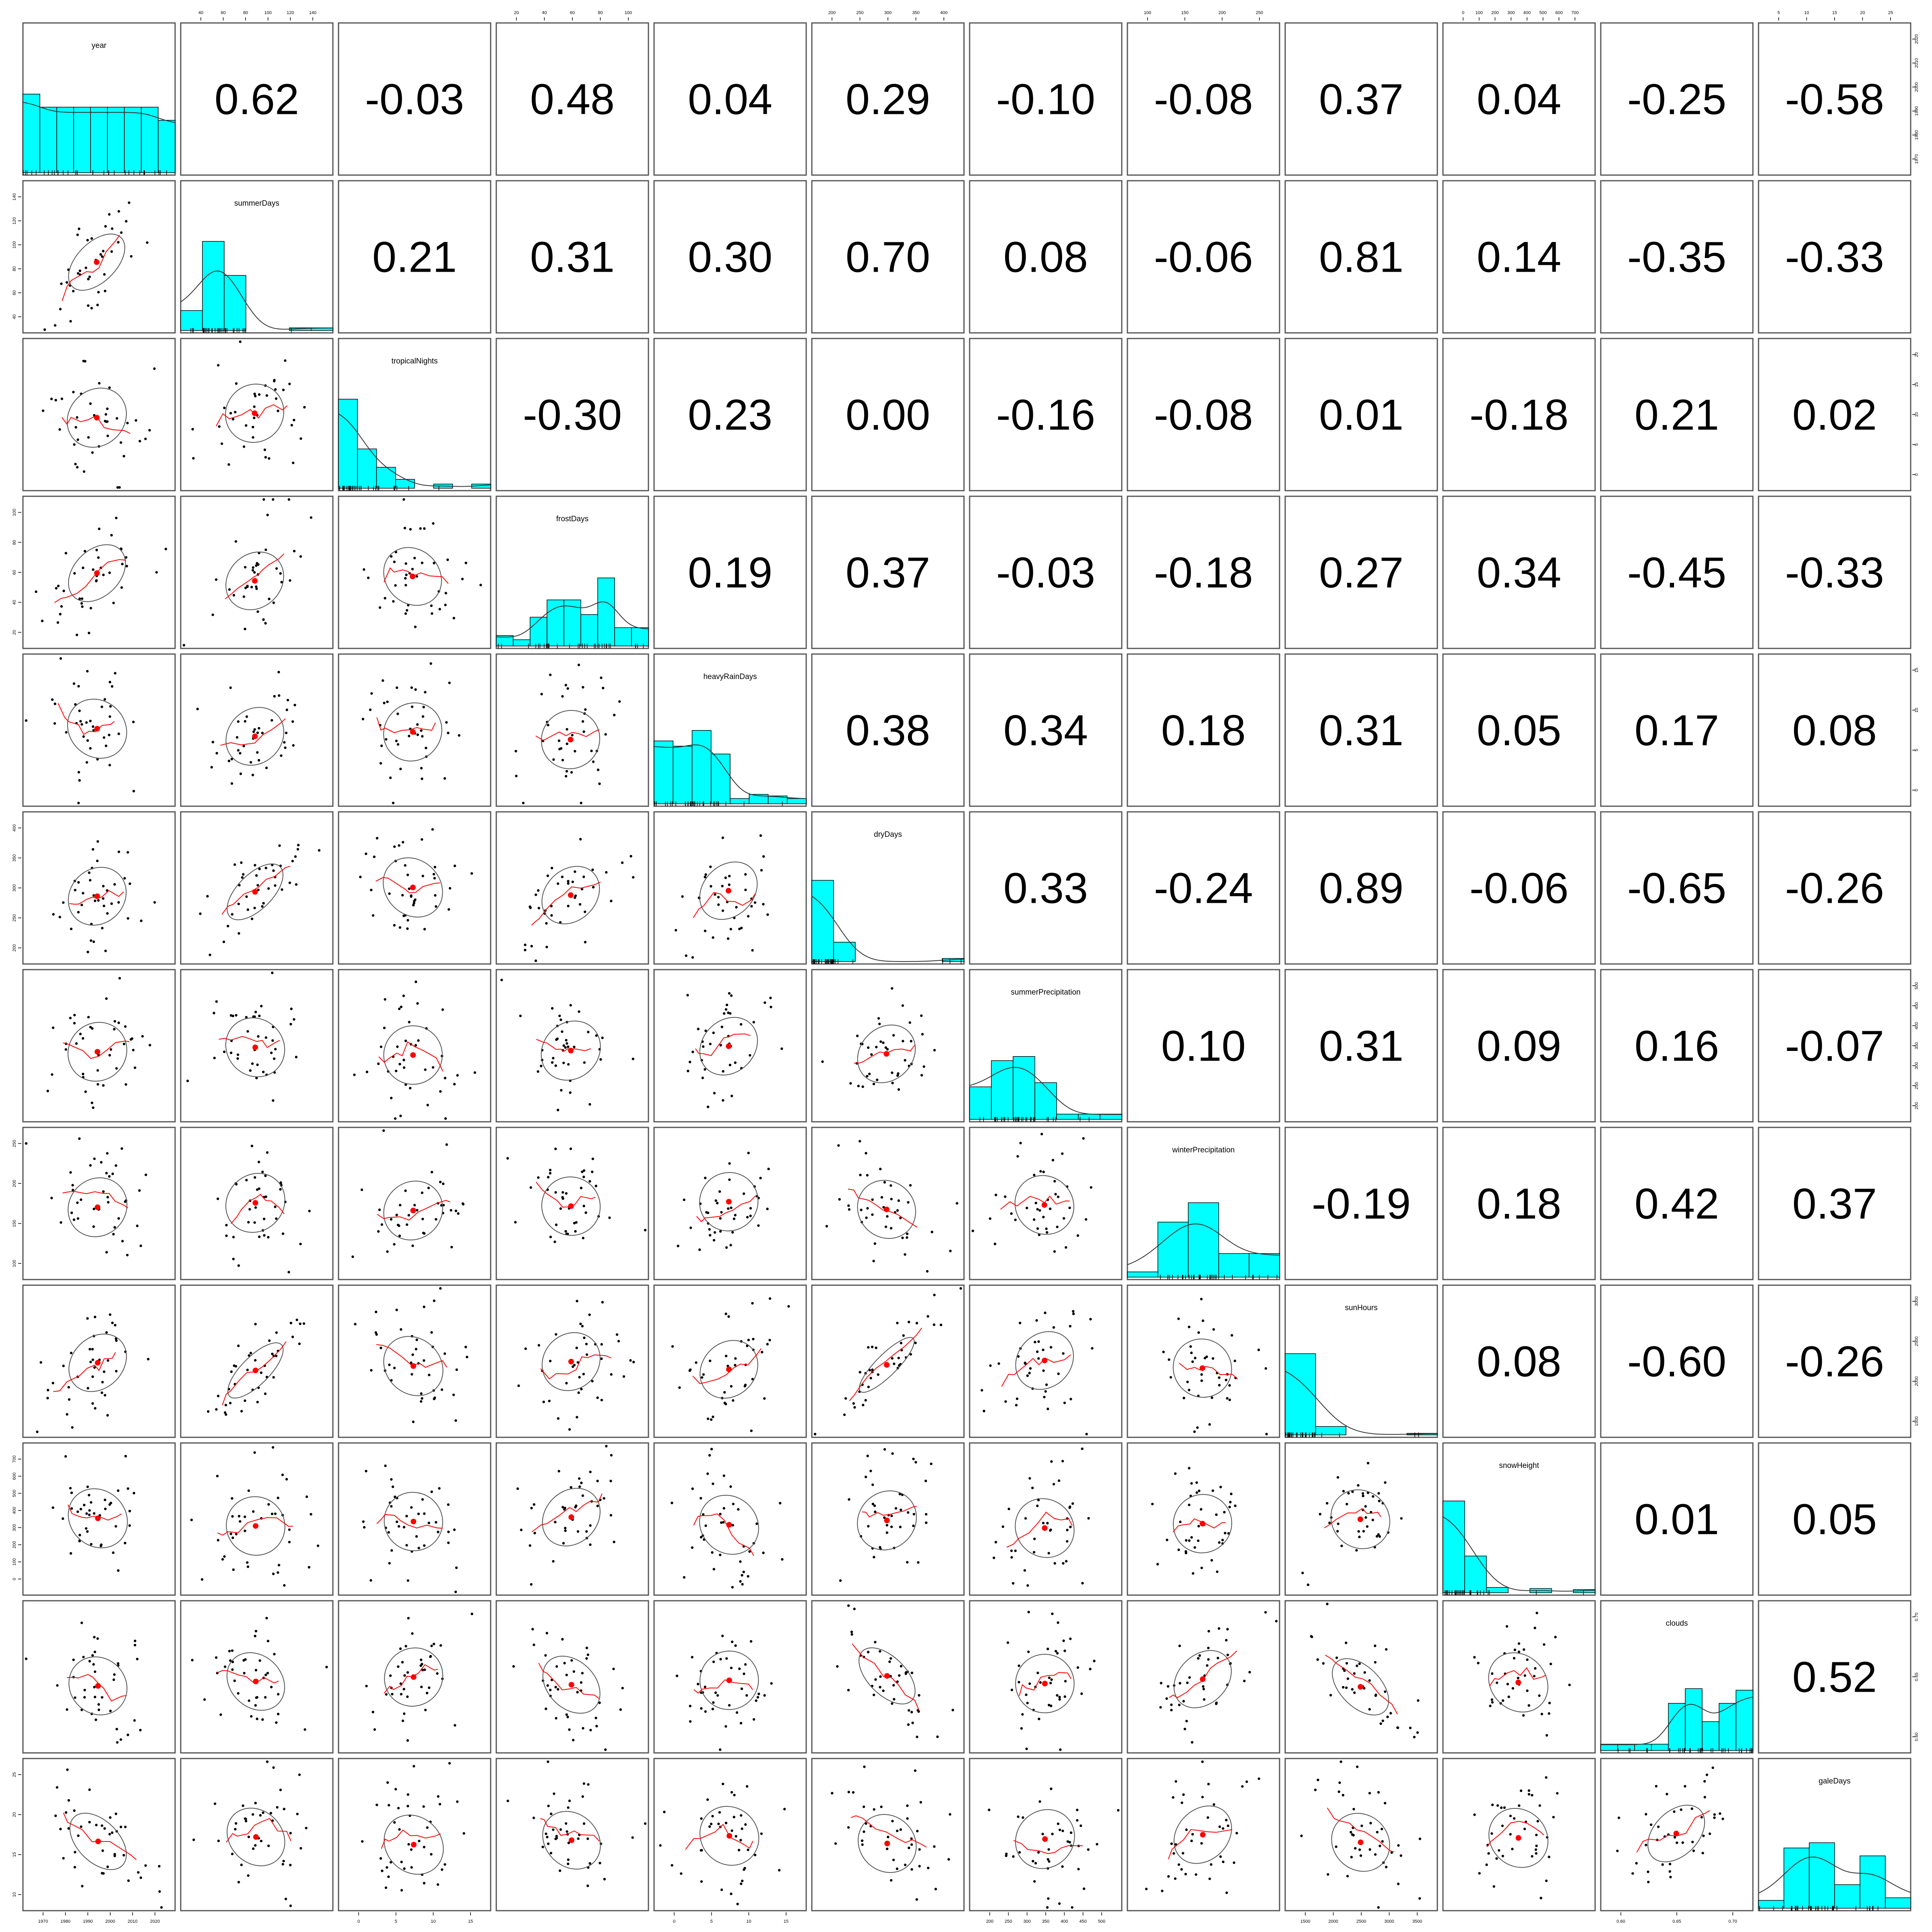 The width and height of the screenshot is (1932, 1932). I want to click on panel-tropicalNights-frostDays: -0.30, so click(572, 414).